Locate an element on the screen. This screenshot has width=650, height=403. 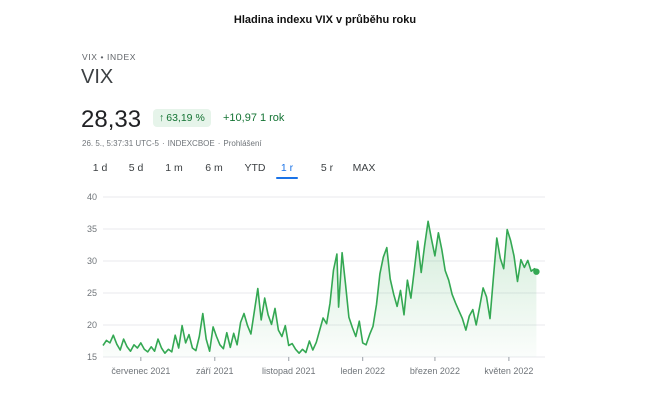
range-tabs: 1 d 5 d 1 m 6 m YTD 1 r 5 r MAX is located at coordinates (232, 169).